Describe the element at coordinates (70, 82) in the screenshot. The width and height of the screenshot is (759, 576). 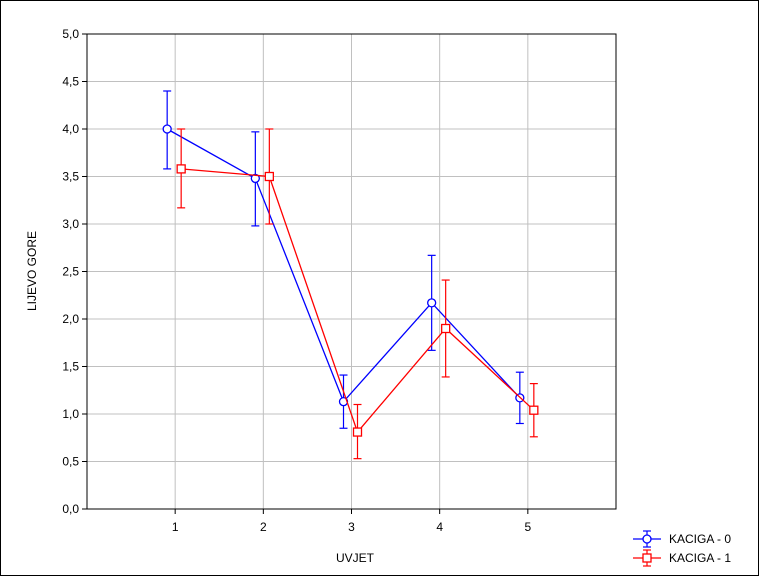
I see `y-tick-label: 4,5` at that location.